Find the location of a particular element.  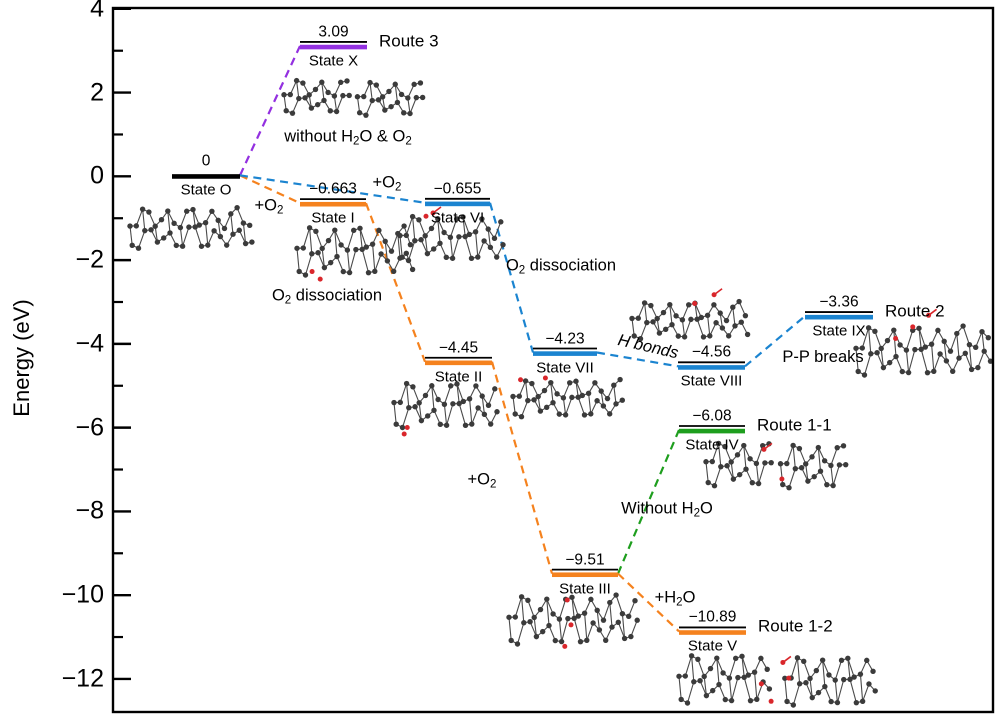

mol-state-vi-bond is located at coordinates (414, 228).